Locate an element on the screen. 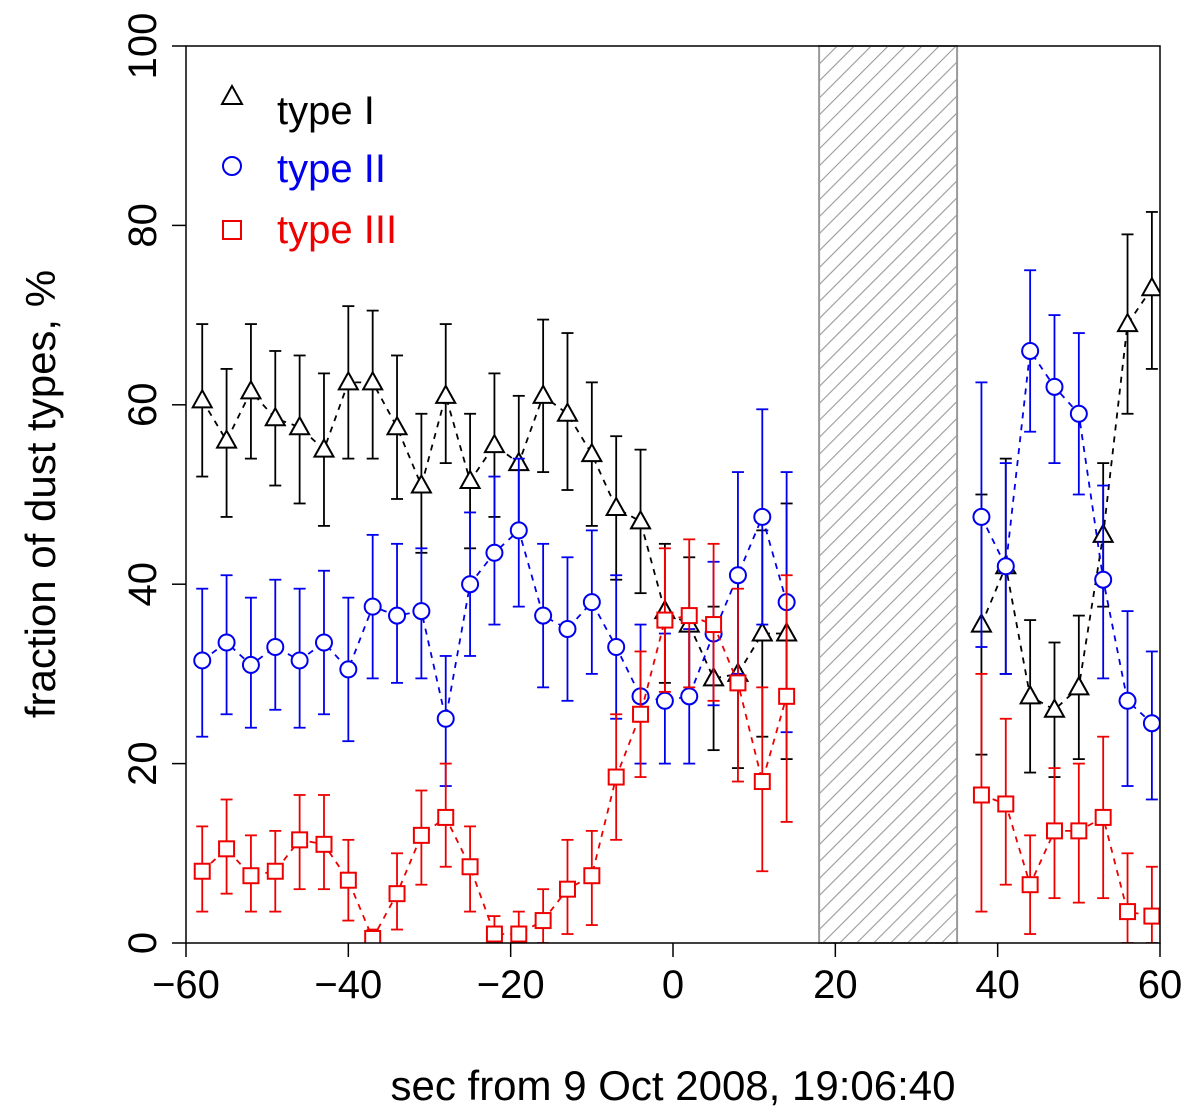 The image size is (1200, 1120). y-tick-label: 0 is located at coordinates (143, 943).